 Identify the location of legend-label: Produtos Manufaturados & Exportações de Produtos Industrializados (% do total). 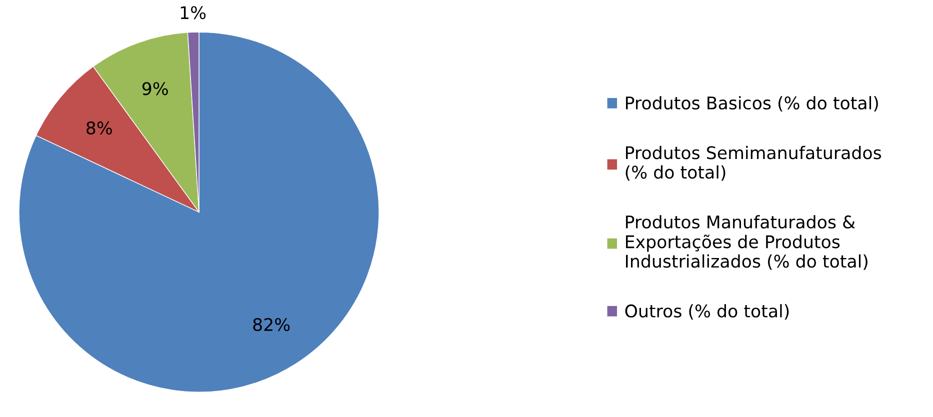
(747, 242).